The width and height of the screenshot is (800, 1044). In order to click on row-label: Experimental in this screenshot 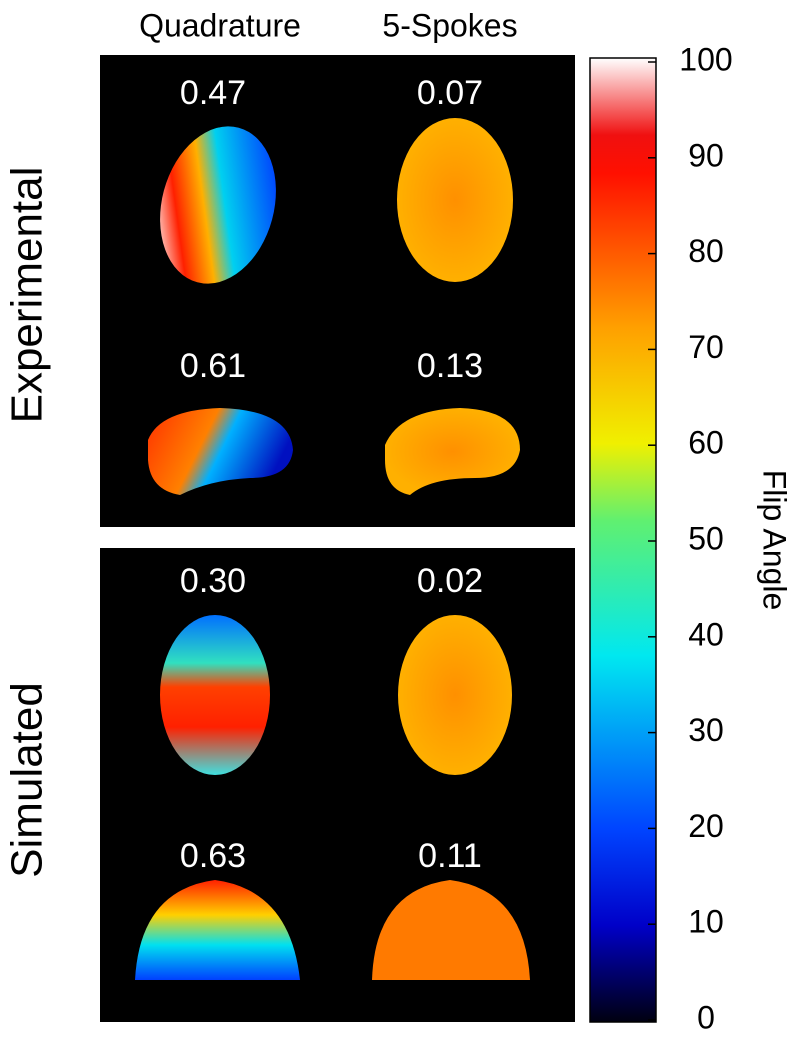, I will do `click(27, 295)`.